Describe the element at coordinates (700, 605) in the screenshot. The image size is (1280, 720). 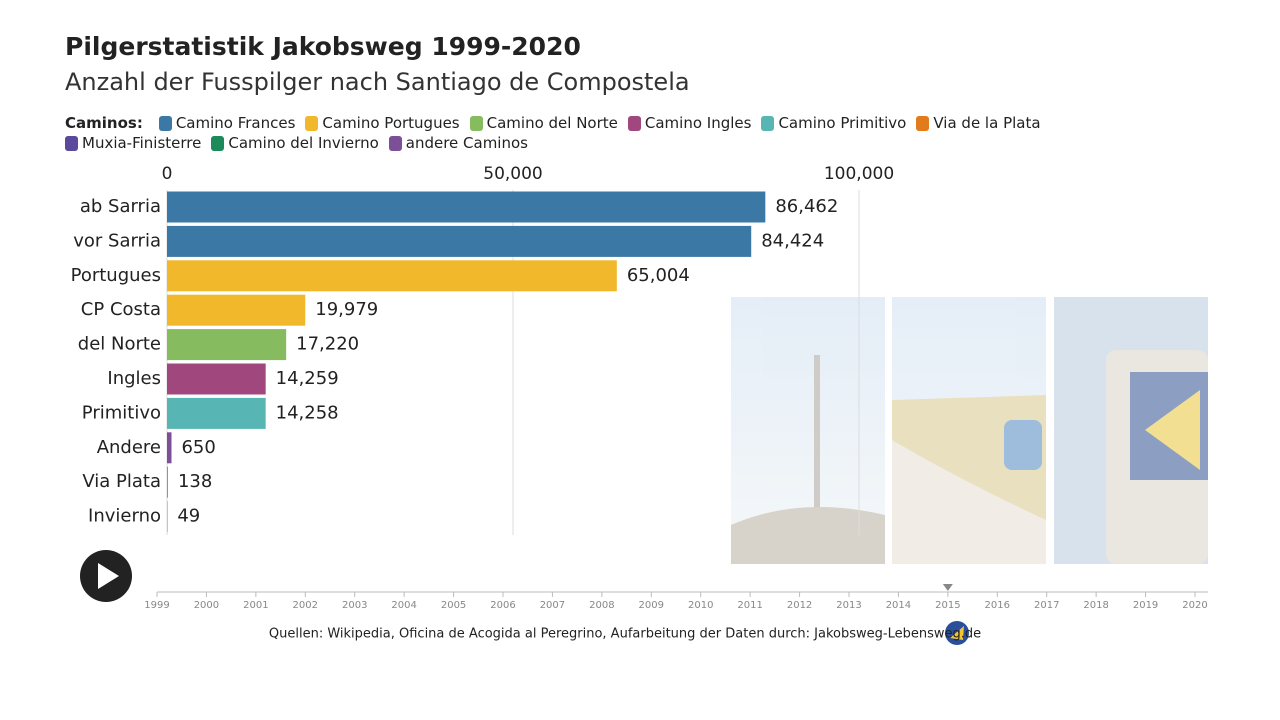
I see `timeline-label: 2010` at that location.